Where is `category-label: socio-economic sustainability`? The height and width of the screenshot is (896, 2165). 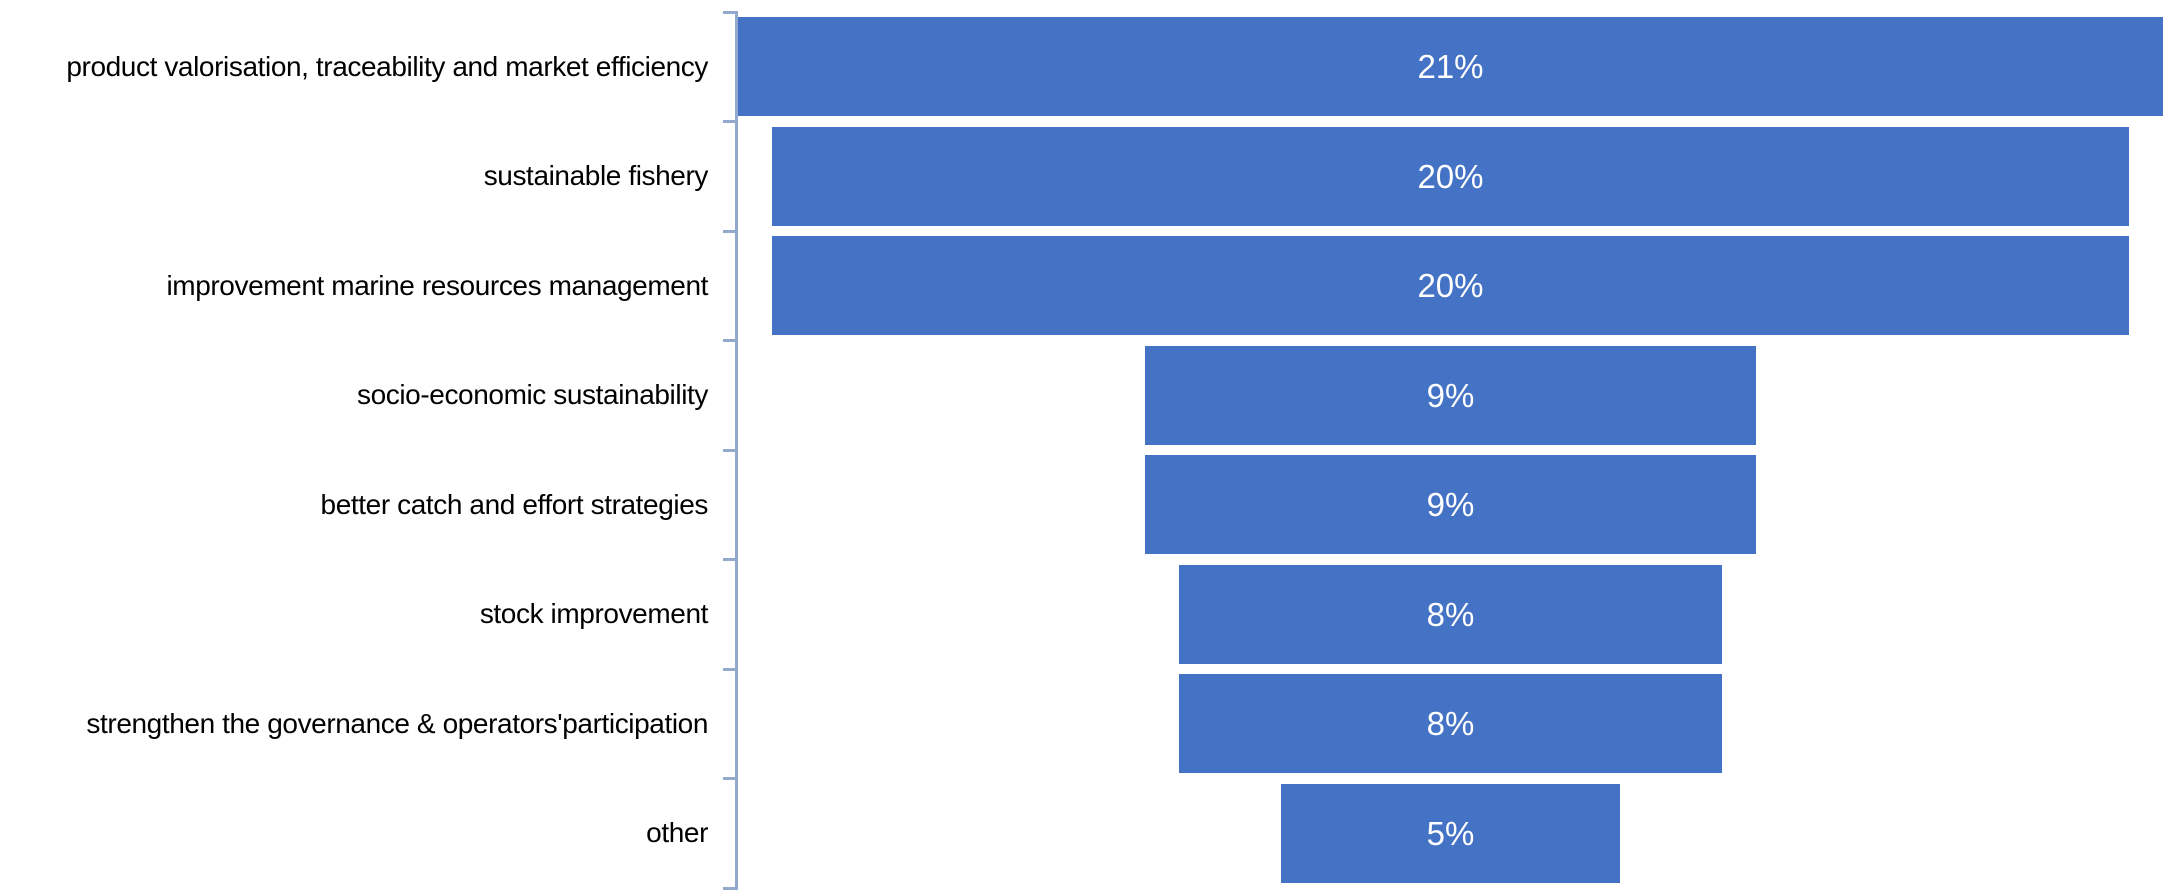 category-label: socio-economic sustainability is located at coordinates (532, 395).